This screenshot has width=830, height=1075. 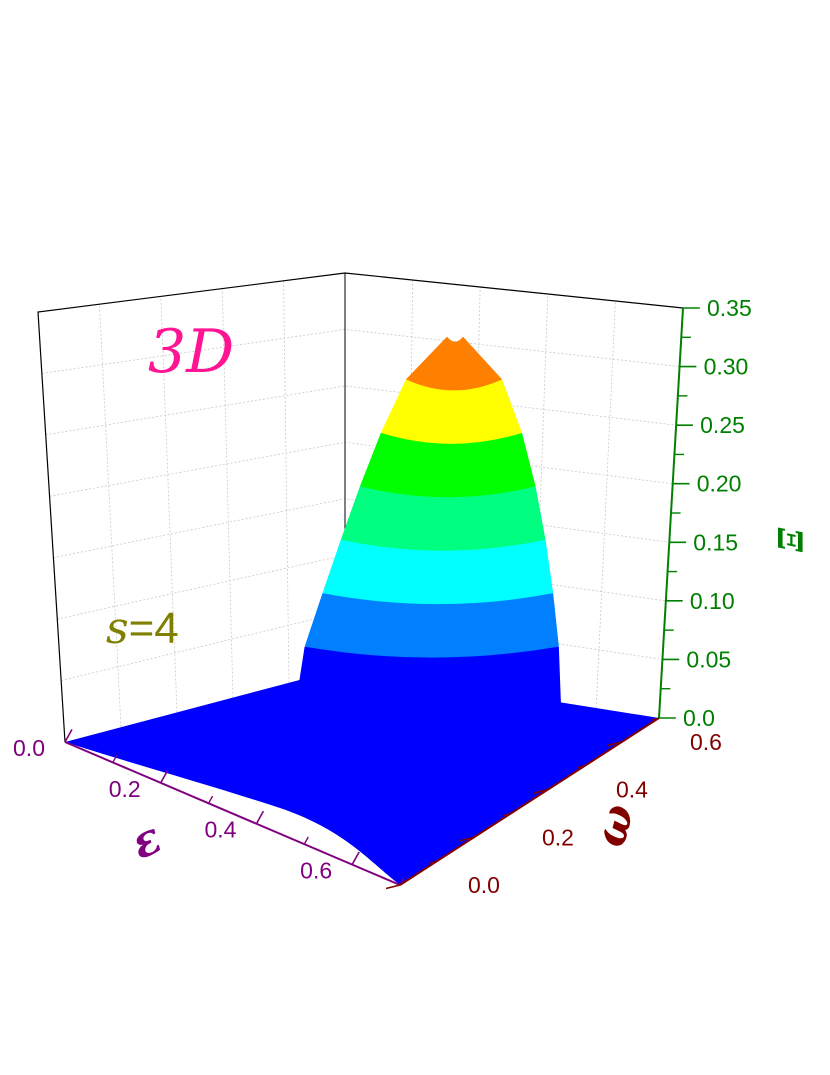 What do you see at coordinates (712, 601) in the screenshot?
I see `tick-label: 0.10` at bounding box center [712, 601].